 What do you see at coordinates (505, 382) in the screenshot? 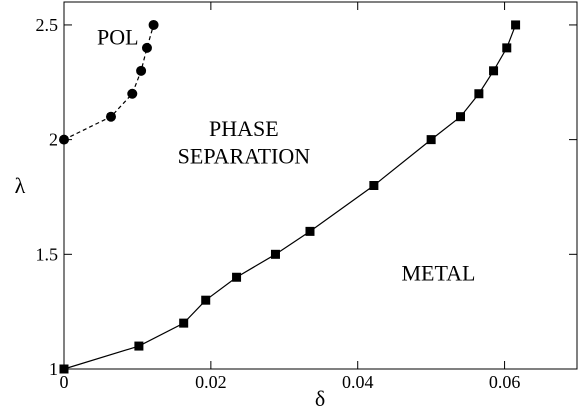
I see `x-tick-label: 0.06` at bounding box center [505, 382].